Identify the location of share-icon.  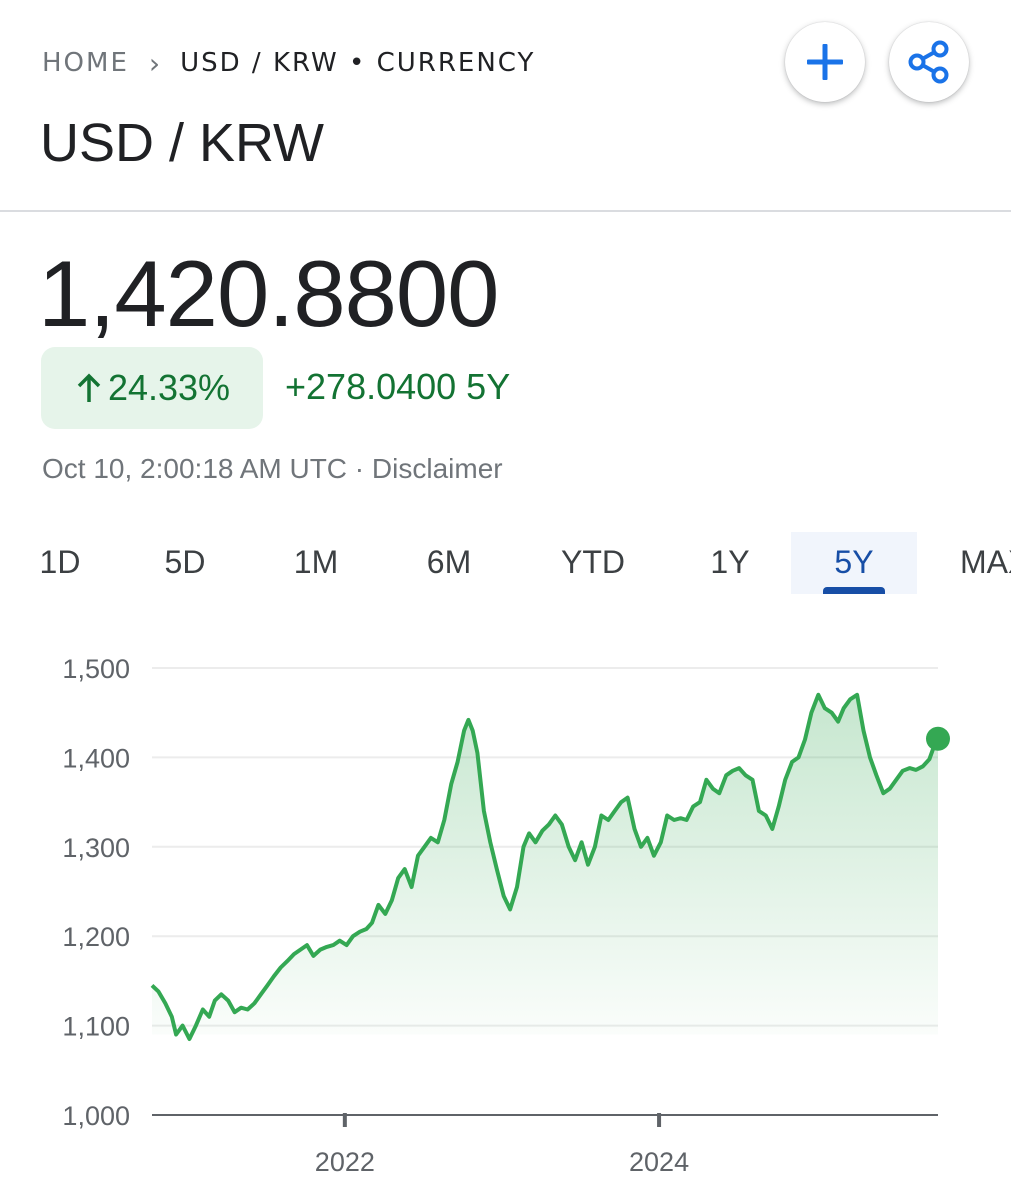
(928, 62).